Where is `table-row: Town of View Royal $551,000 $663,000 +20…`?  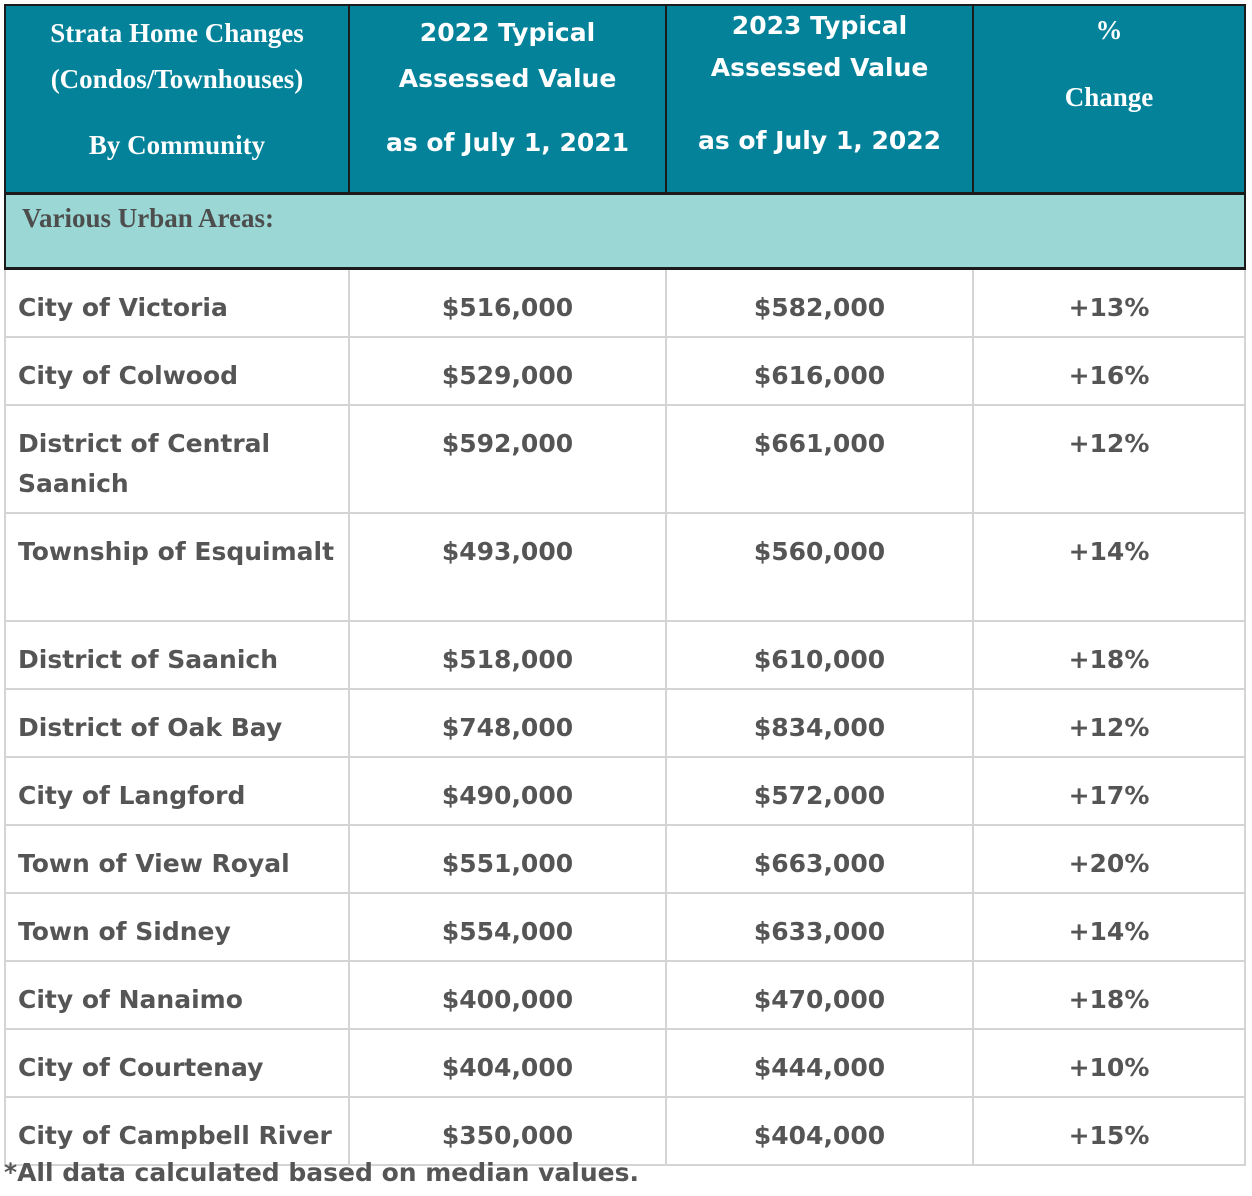
table-row: Town of View Royal $551,000 $663,000 +20… is located at coordinates (625, 859).